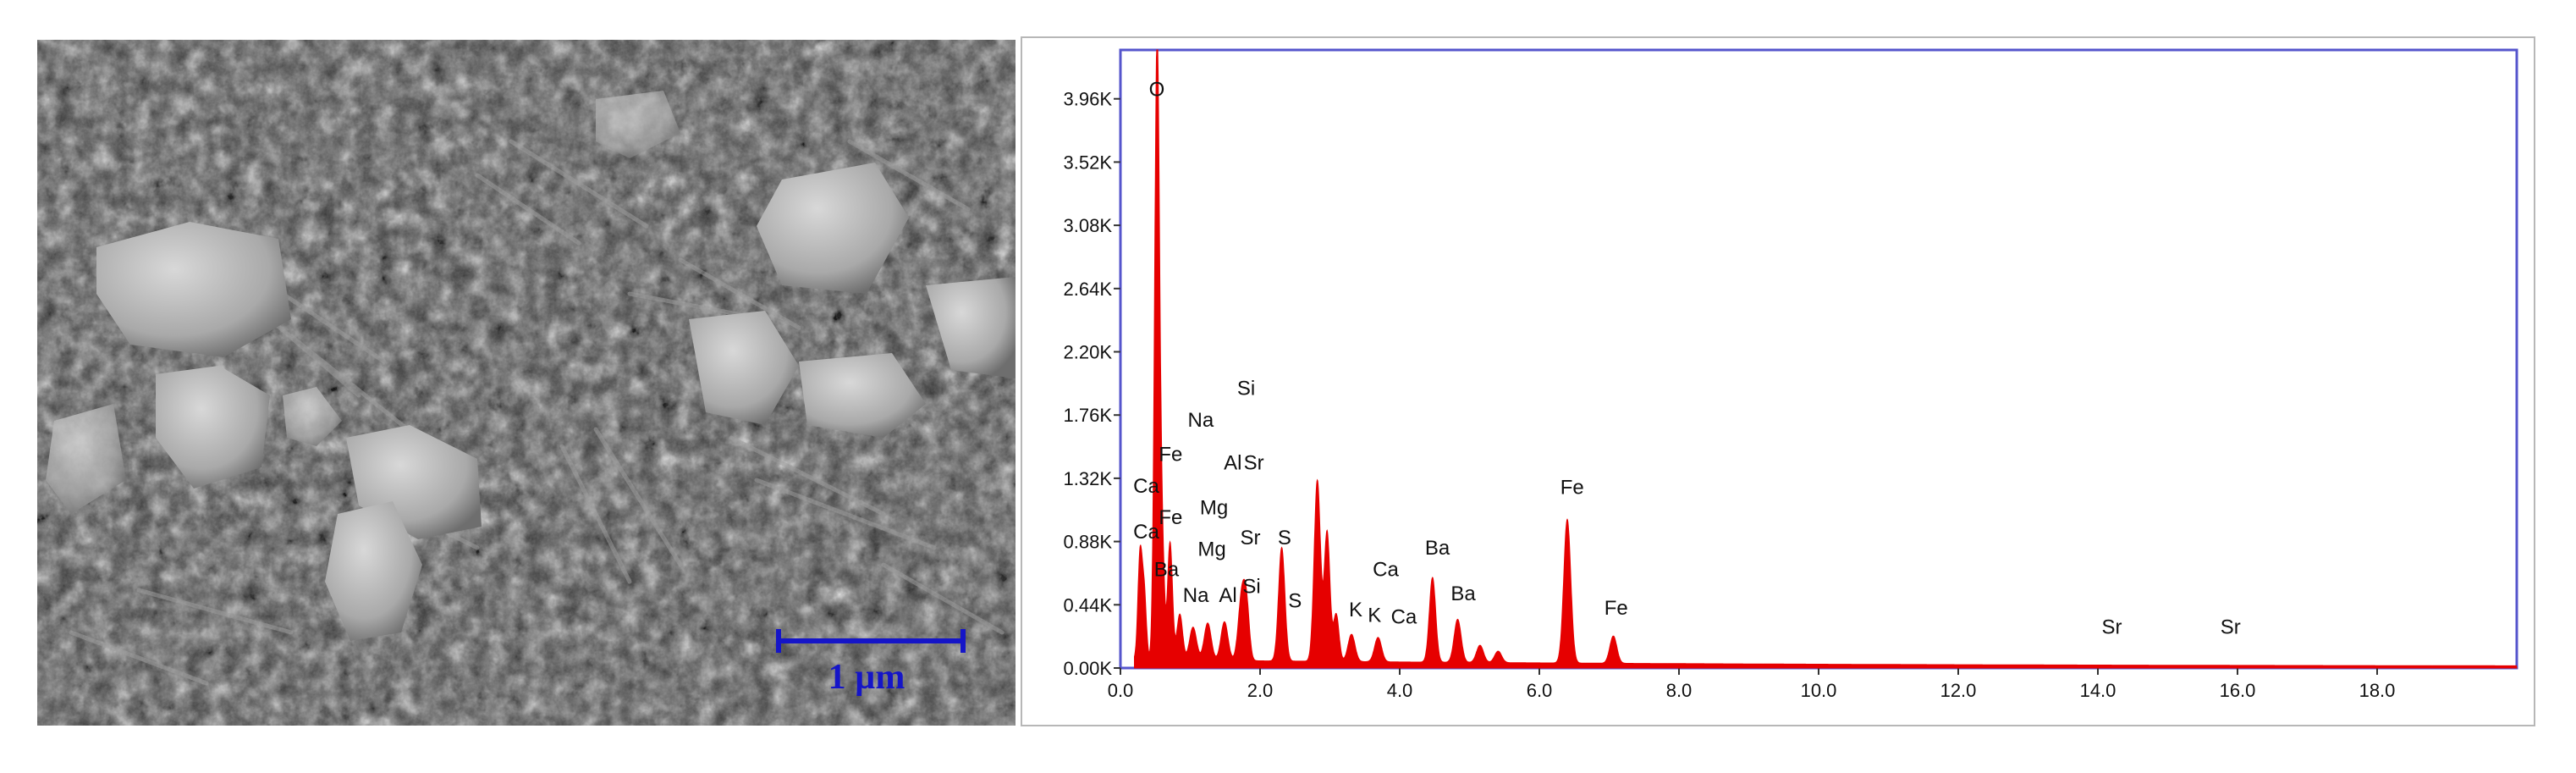 The image size is (2576, 773). I want to click on x-tick-label: 0.0, so click(1121, 690).